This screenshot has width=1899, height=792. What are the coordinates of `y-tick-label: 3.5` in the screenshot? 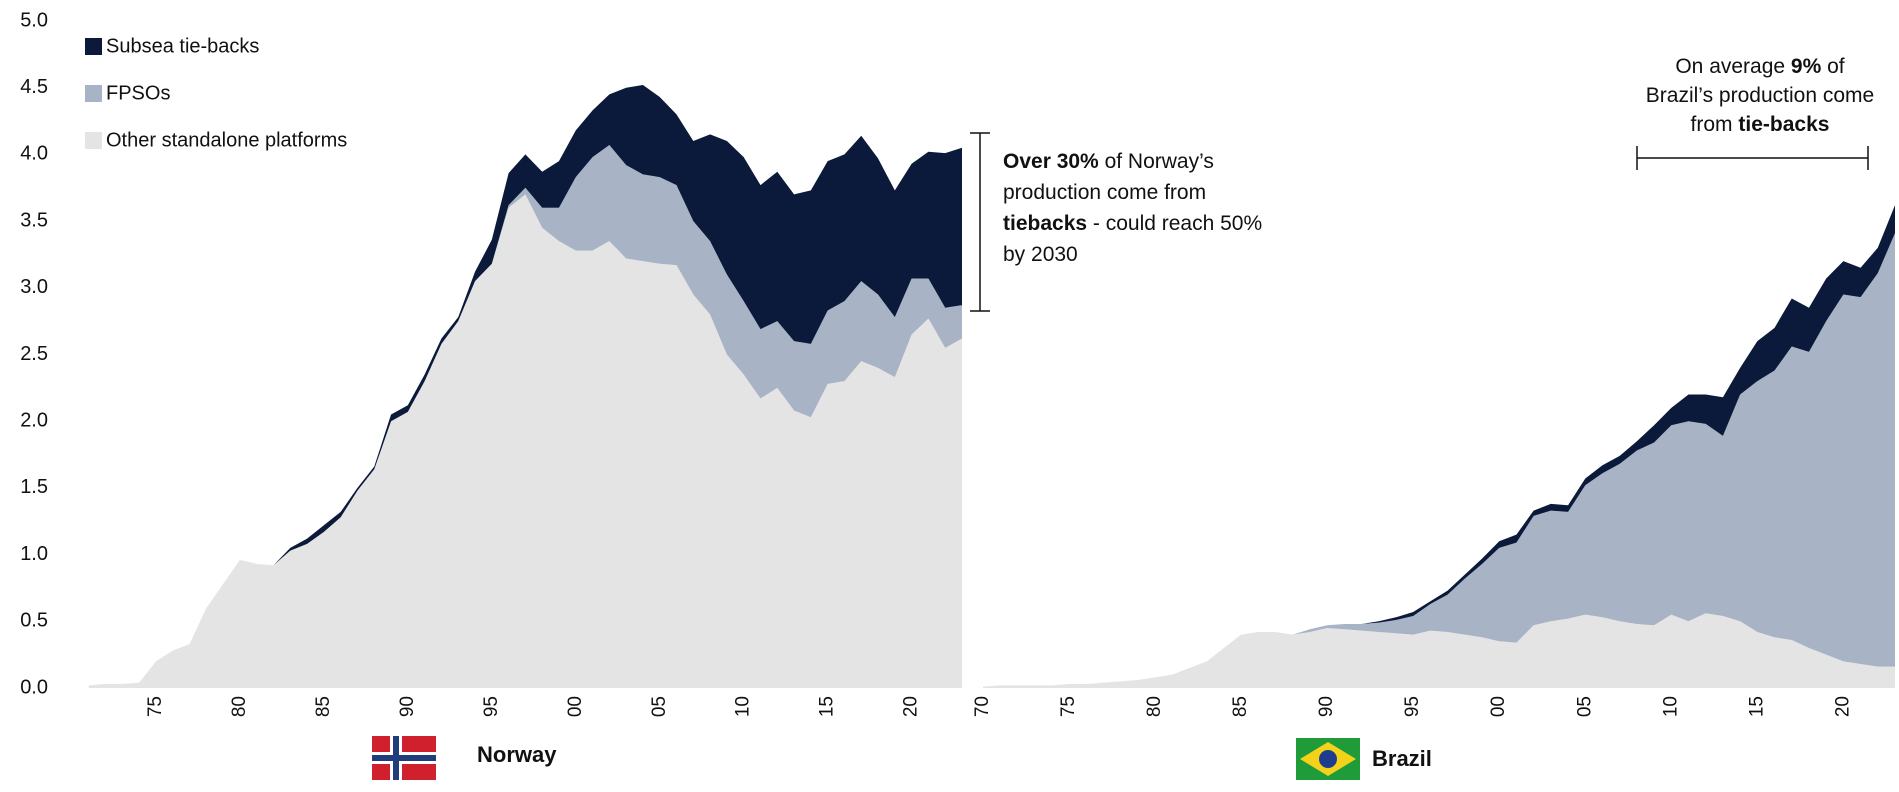 It's located at (34, 220).